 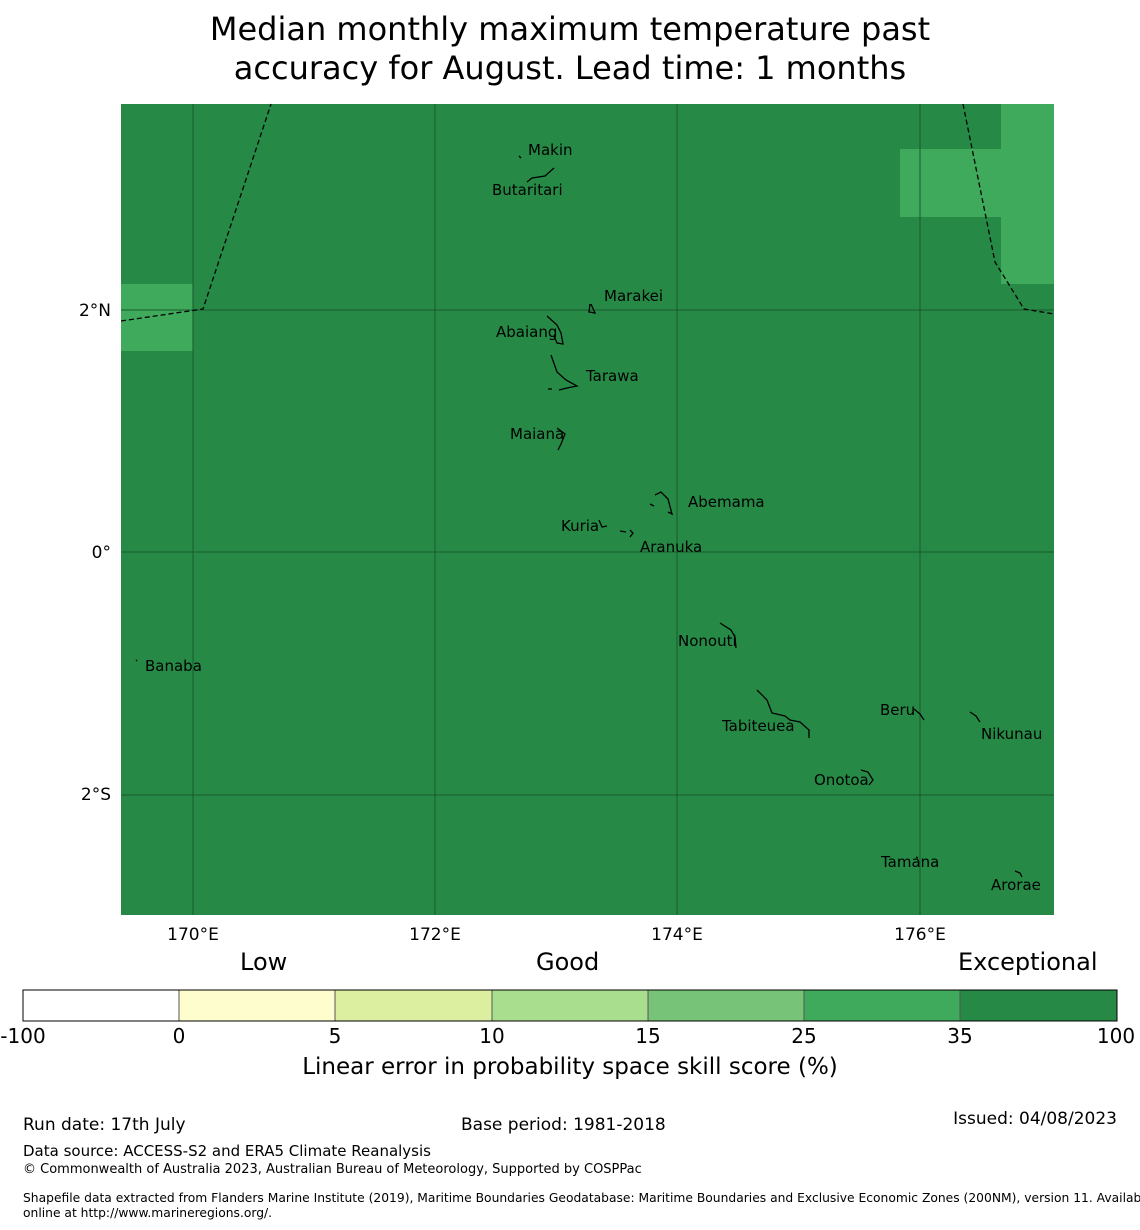 What do you see at coordinates (568, 962) in the screenshot?
I see `legend-category-good: Good` at bounding box center [568, 962].